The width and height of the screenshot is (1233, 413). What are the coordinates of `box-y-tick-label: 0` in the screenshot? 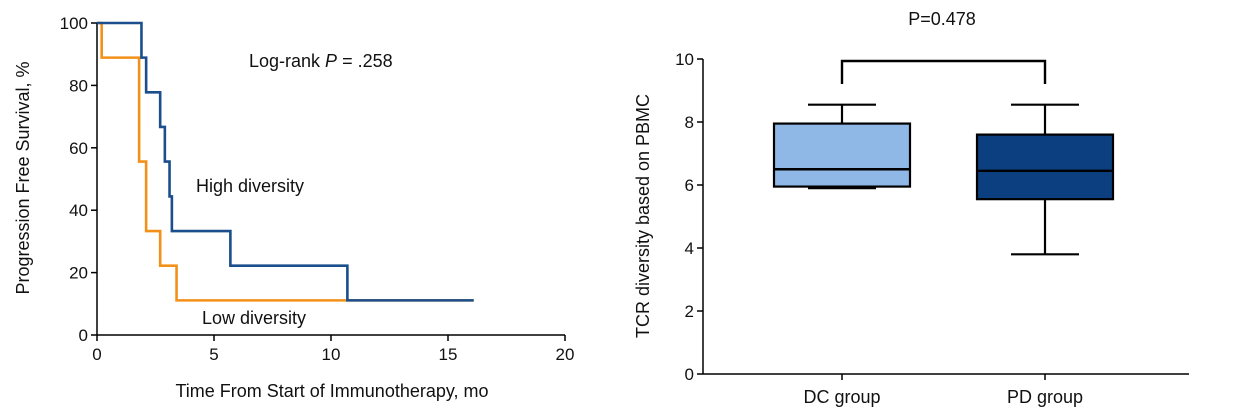 It's located at (689, 374).